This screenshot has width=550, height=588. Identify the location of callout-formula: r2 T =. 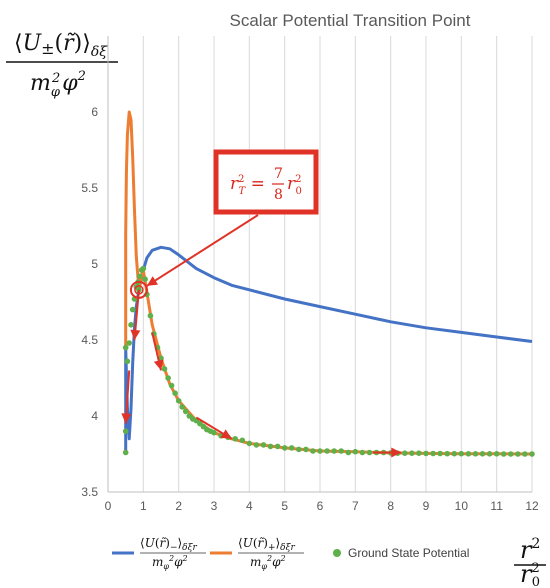
(247, 185).